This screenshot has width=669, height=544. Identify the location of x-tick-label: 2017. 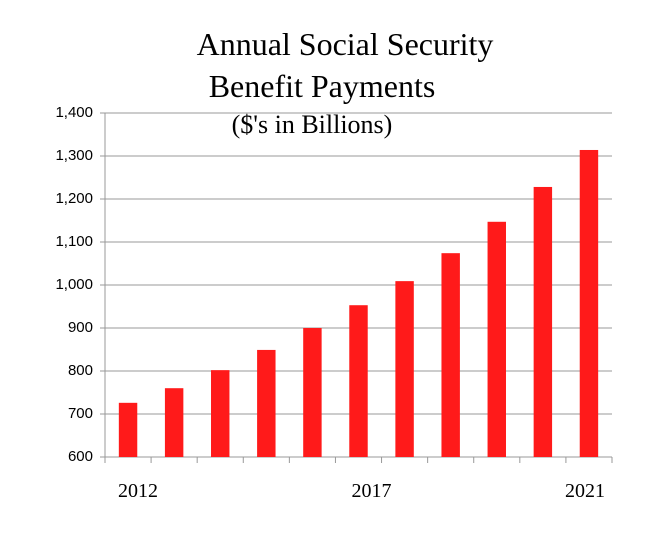
(372, 491).